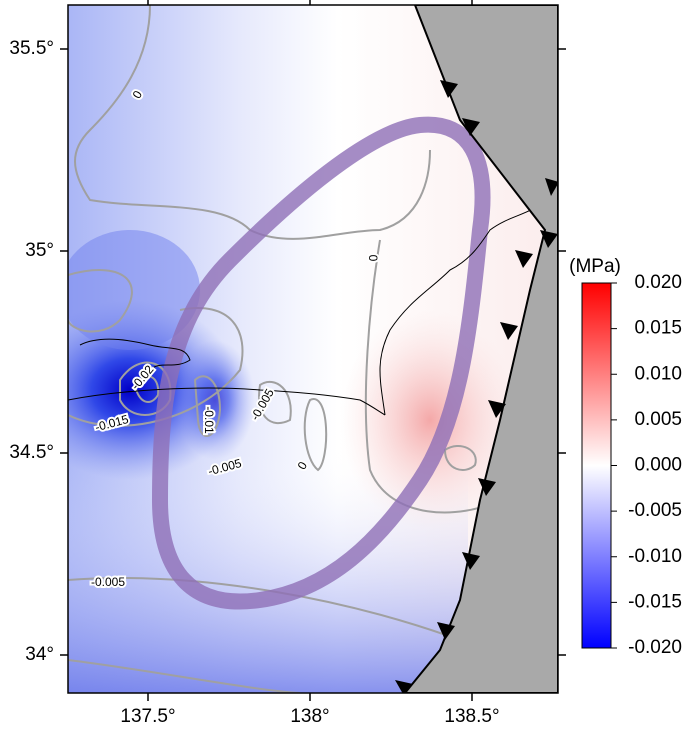 The width and height of the screenshot is (685, 736). Describe the element at coordinates (209, 420) in the screenshot. I see `contour-label: -0.01` at that location.